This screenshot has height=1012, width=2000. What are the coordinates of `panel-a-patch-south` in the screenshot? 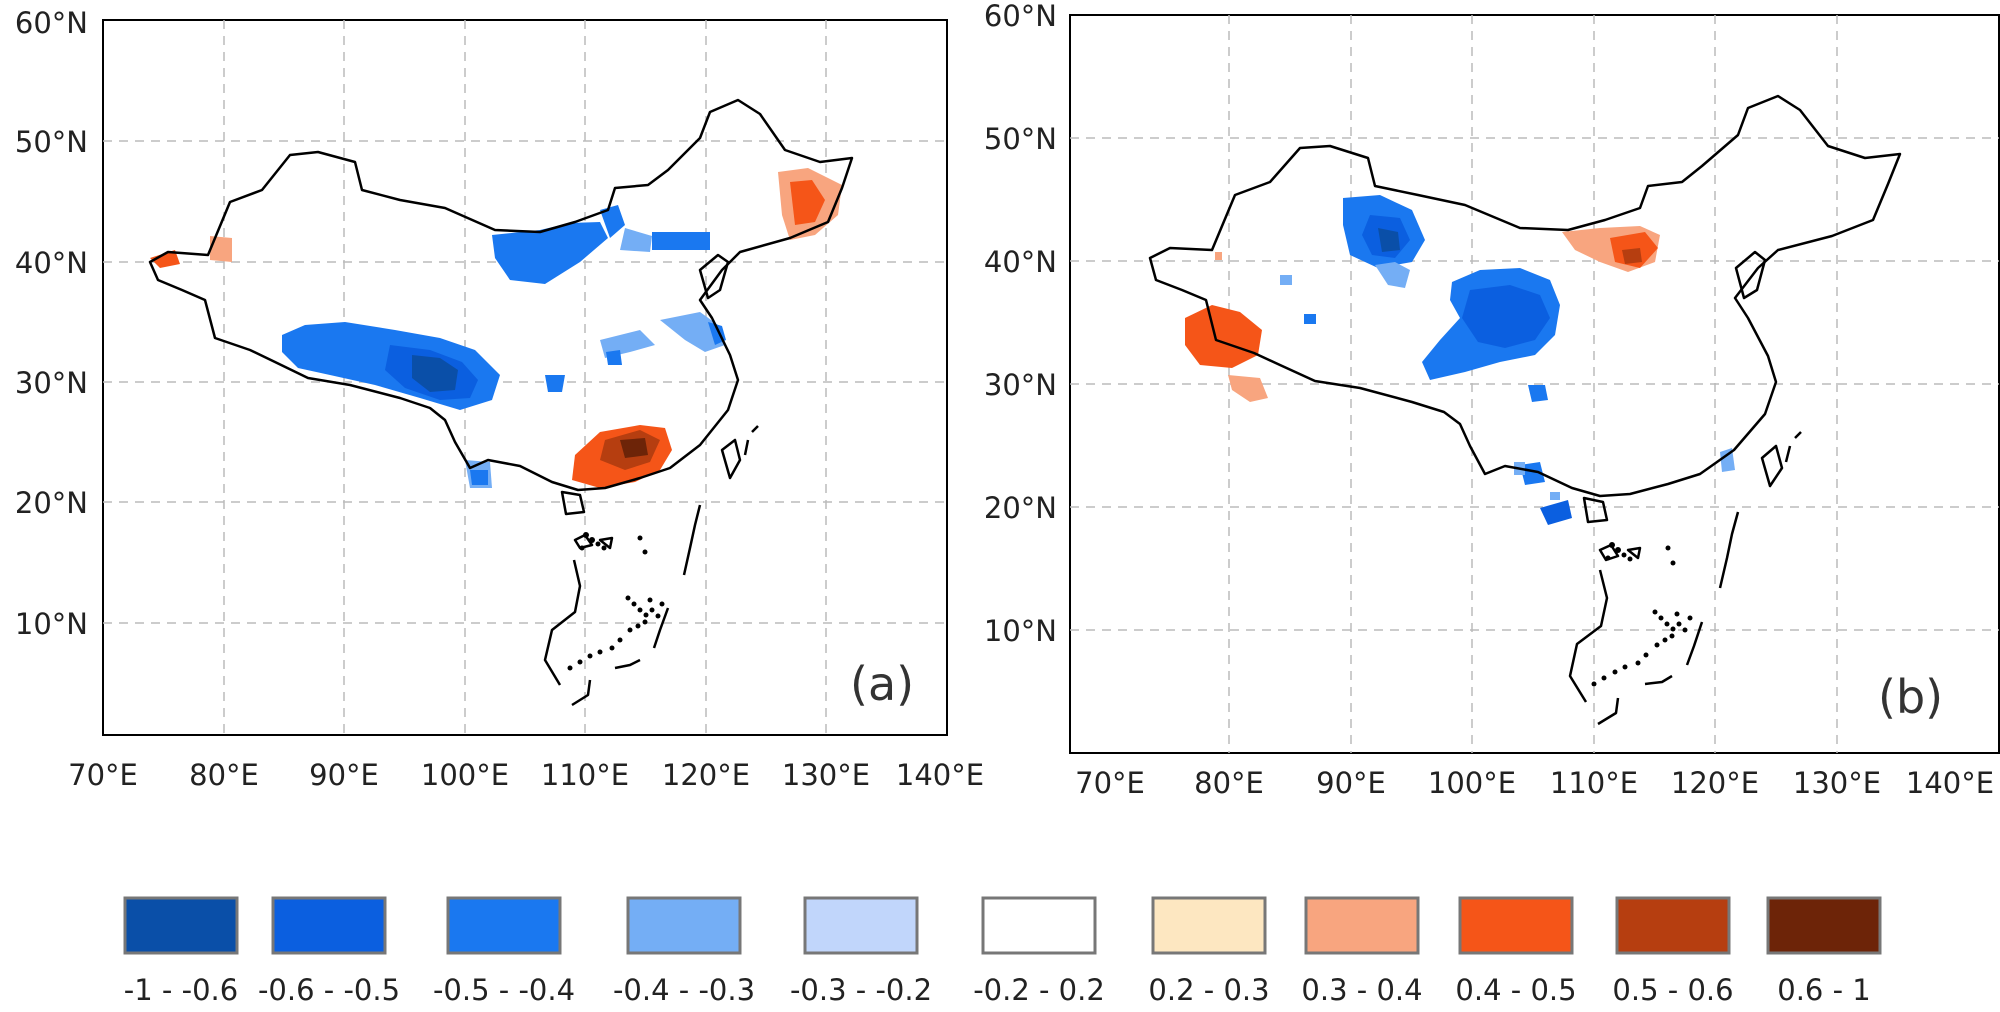 It's located at (568, 456).